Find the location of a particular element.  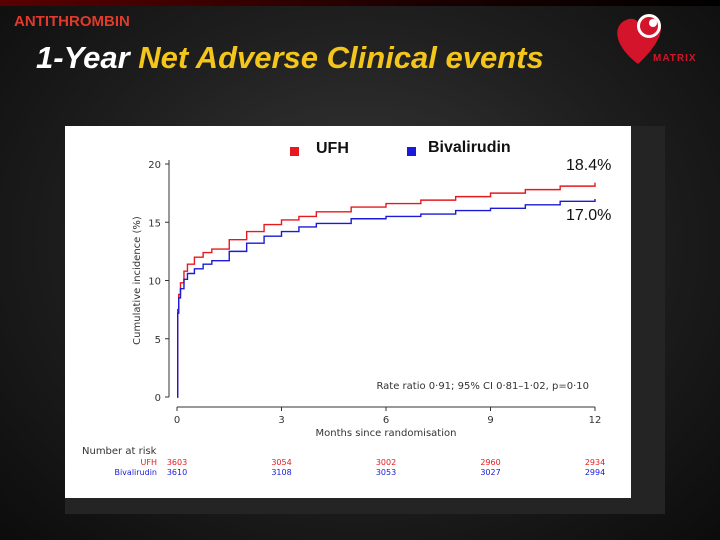

risk-value: 2960 is located at coordinates (490, 462).